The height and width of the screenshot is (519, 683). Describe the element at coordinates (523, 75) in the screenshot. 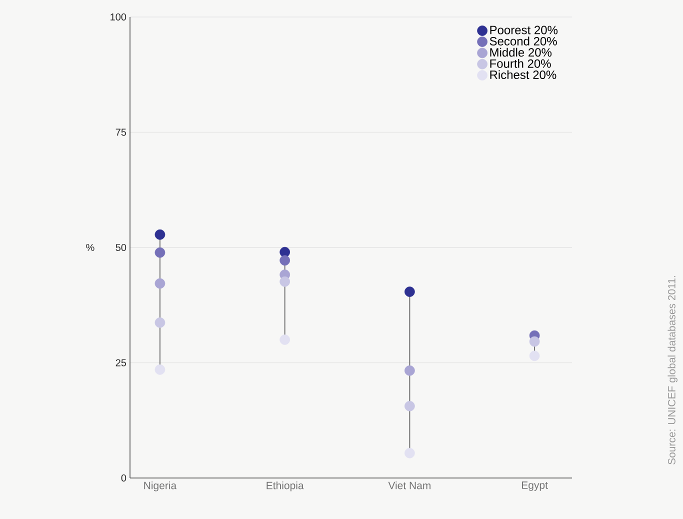

I see `legend-label: Richest 20%` at that location.